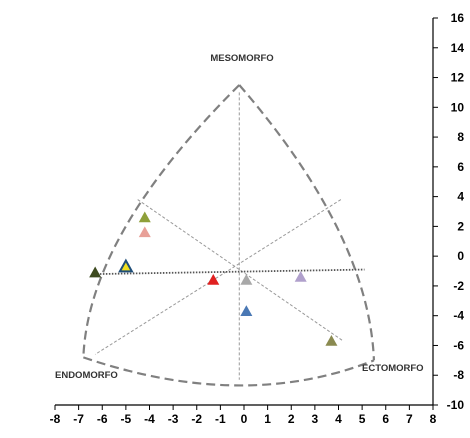 The width and height of the screenshot is (470, 438). Describe the element at coordinates (291, 419) in the screenshot. I see `x-tick-label: 2` at that location.